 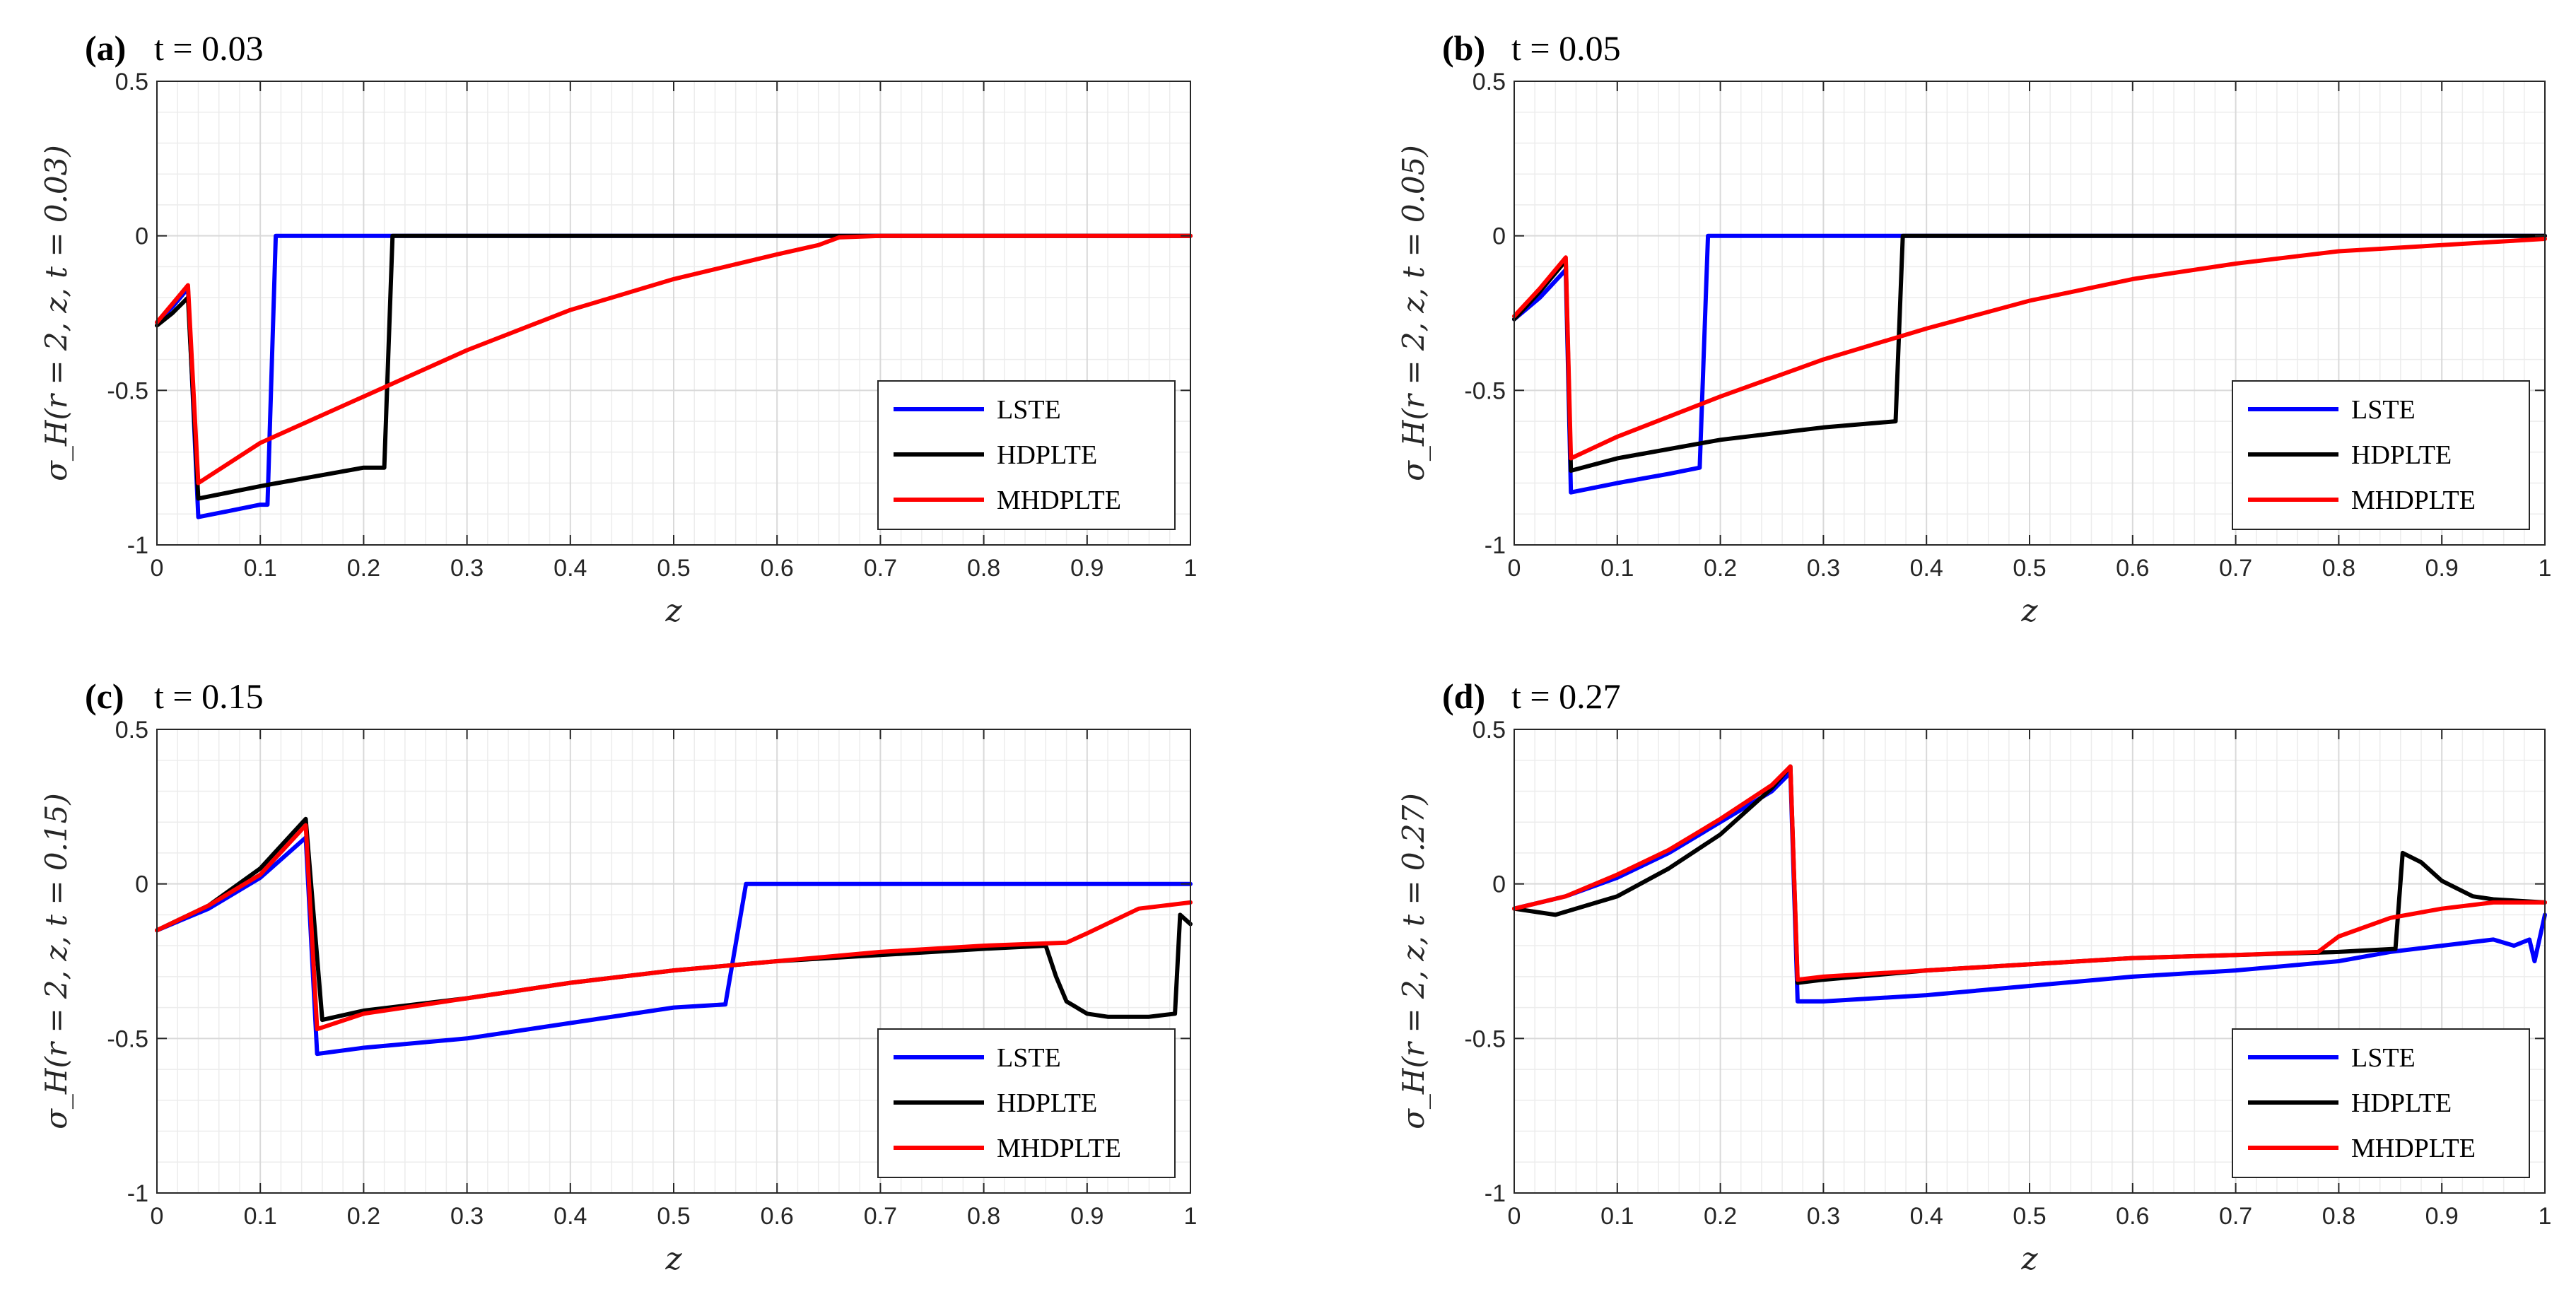 I want to click on y-axis-label: σ_H(r = 2, z, t = 0.05), so click(x=1414, y=313).